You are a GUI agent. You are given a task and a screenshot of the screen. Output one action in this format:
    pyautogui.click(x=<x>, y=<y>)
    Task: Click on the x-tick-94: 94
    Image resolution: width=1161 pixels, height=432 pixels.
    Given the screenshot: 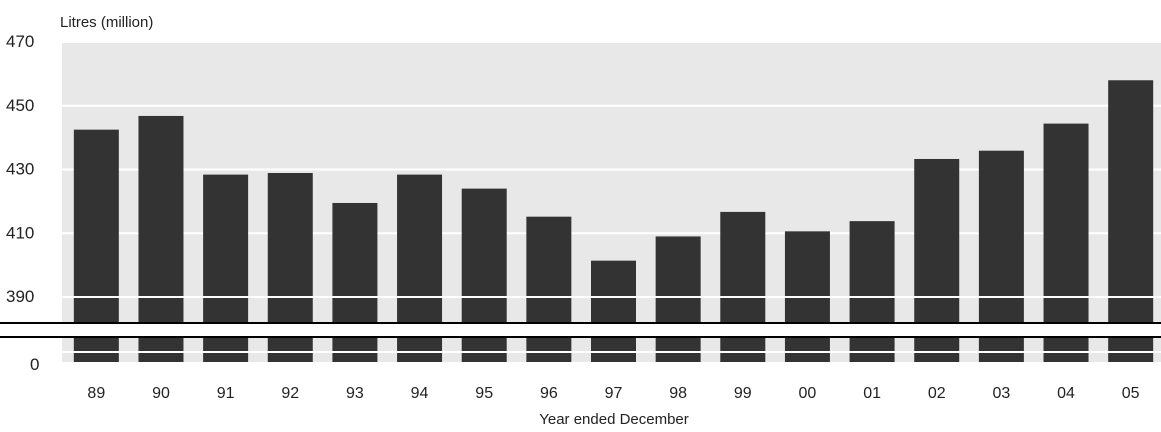 What is the action you would take?
    pyautogui.click(x=420, y=393)
    